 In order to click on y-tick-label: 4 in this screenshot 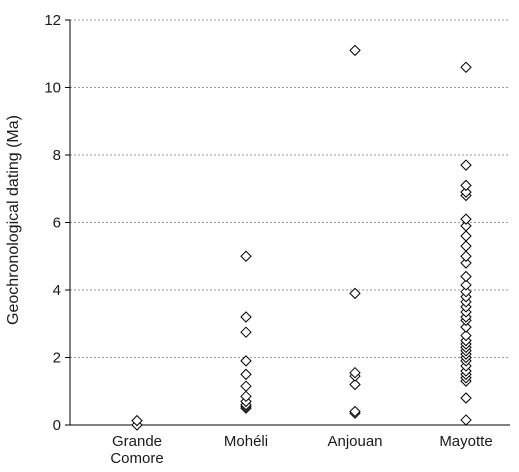, I will do `click(57, 290)`.